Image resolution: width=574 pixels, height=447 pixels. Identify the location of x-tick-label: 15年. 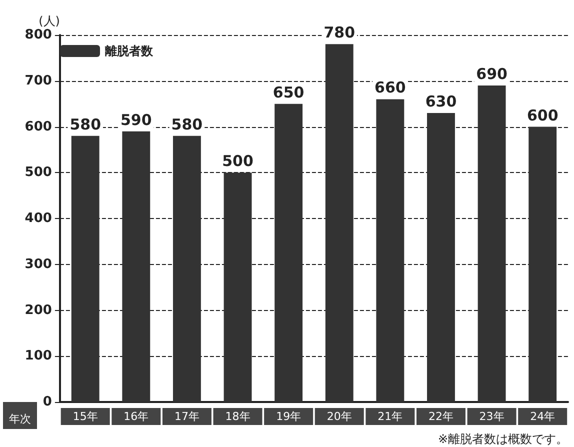
(85, 416).